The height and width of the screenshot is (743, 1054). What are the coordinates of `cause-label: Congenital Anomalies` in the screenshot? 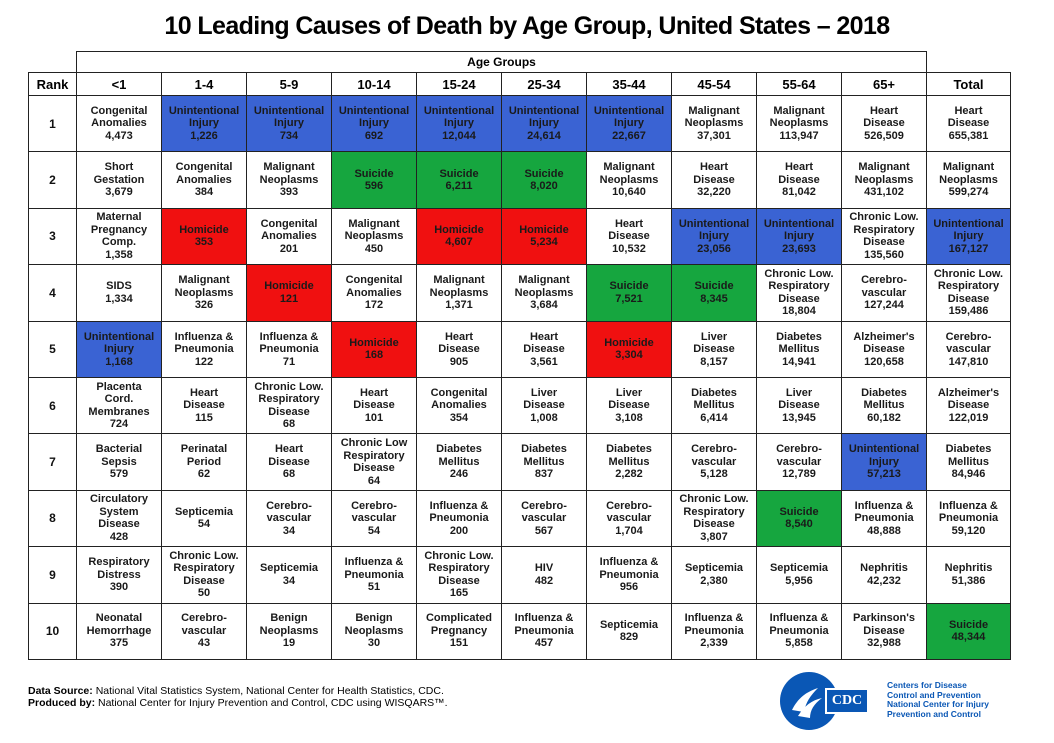 It's located at (289, 230).